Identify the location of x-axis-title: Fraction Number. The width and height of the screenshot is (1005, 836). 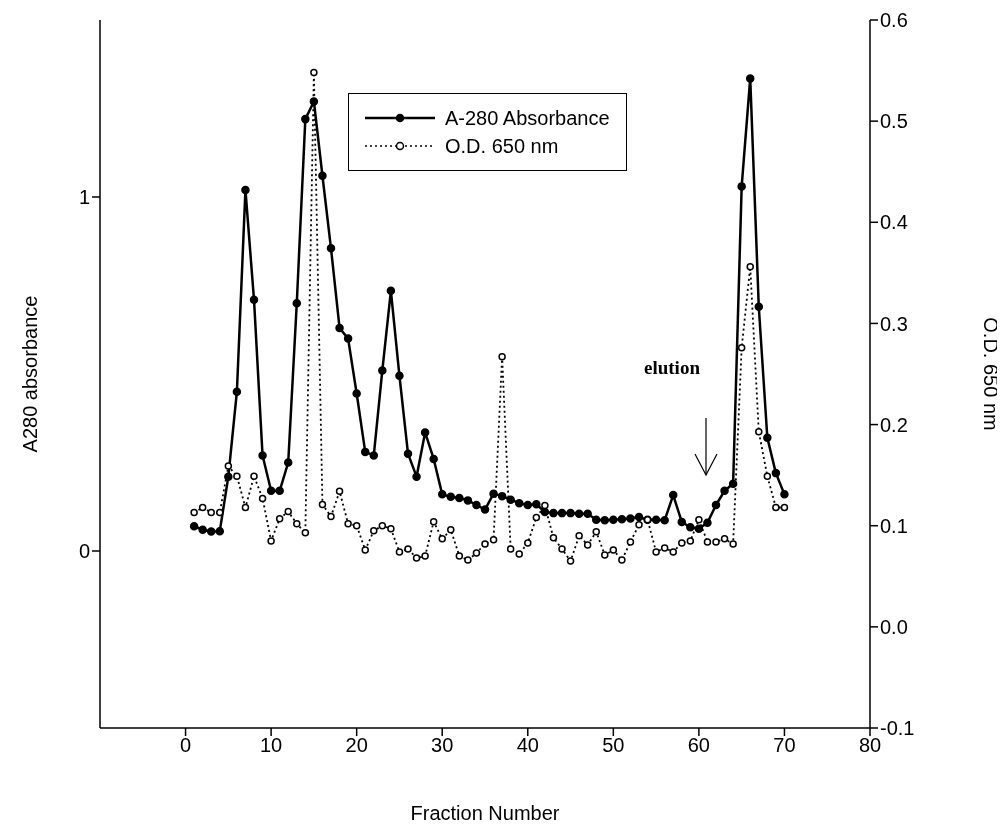
(485, 813).